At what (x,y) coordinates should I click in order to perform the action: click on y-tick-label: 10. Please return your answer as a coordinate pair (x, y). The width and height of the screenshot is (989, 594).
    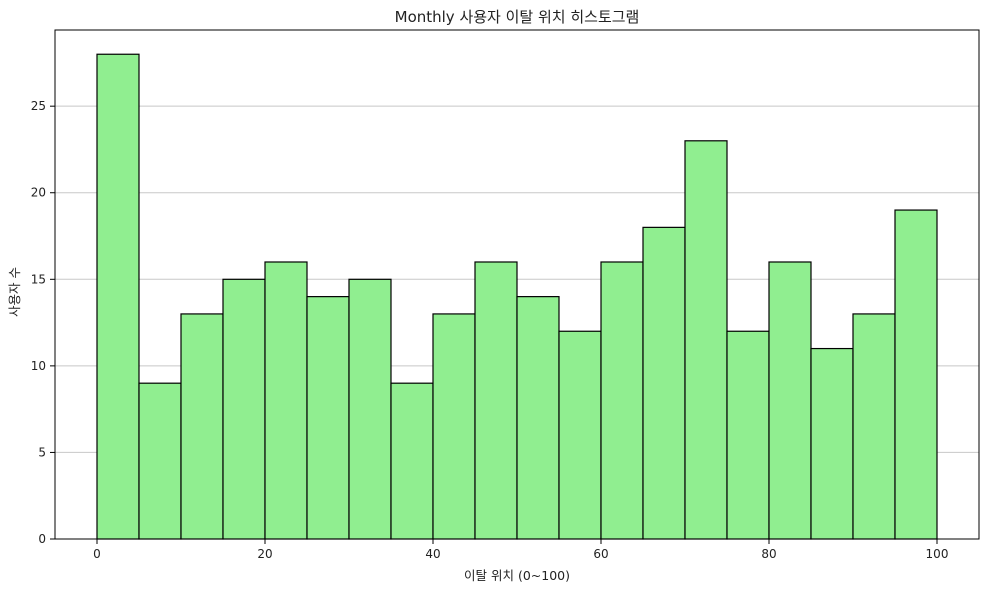
    Looking at the image, I should click on (38, 366).